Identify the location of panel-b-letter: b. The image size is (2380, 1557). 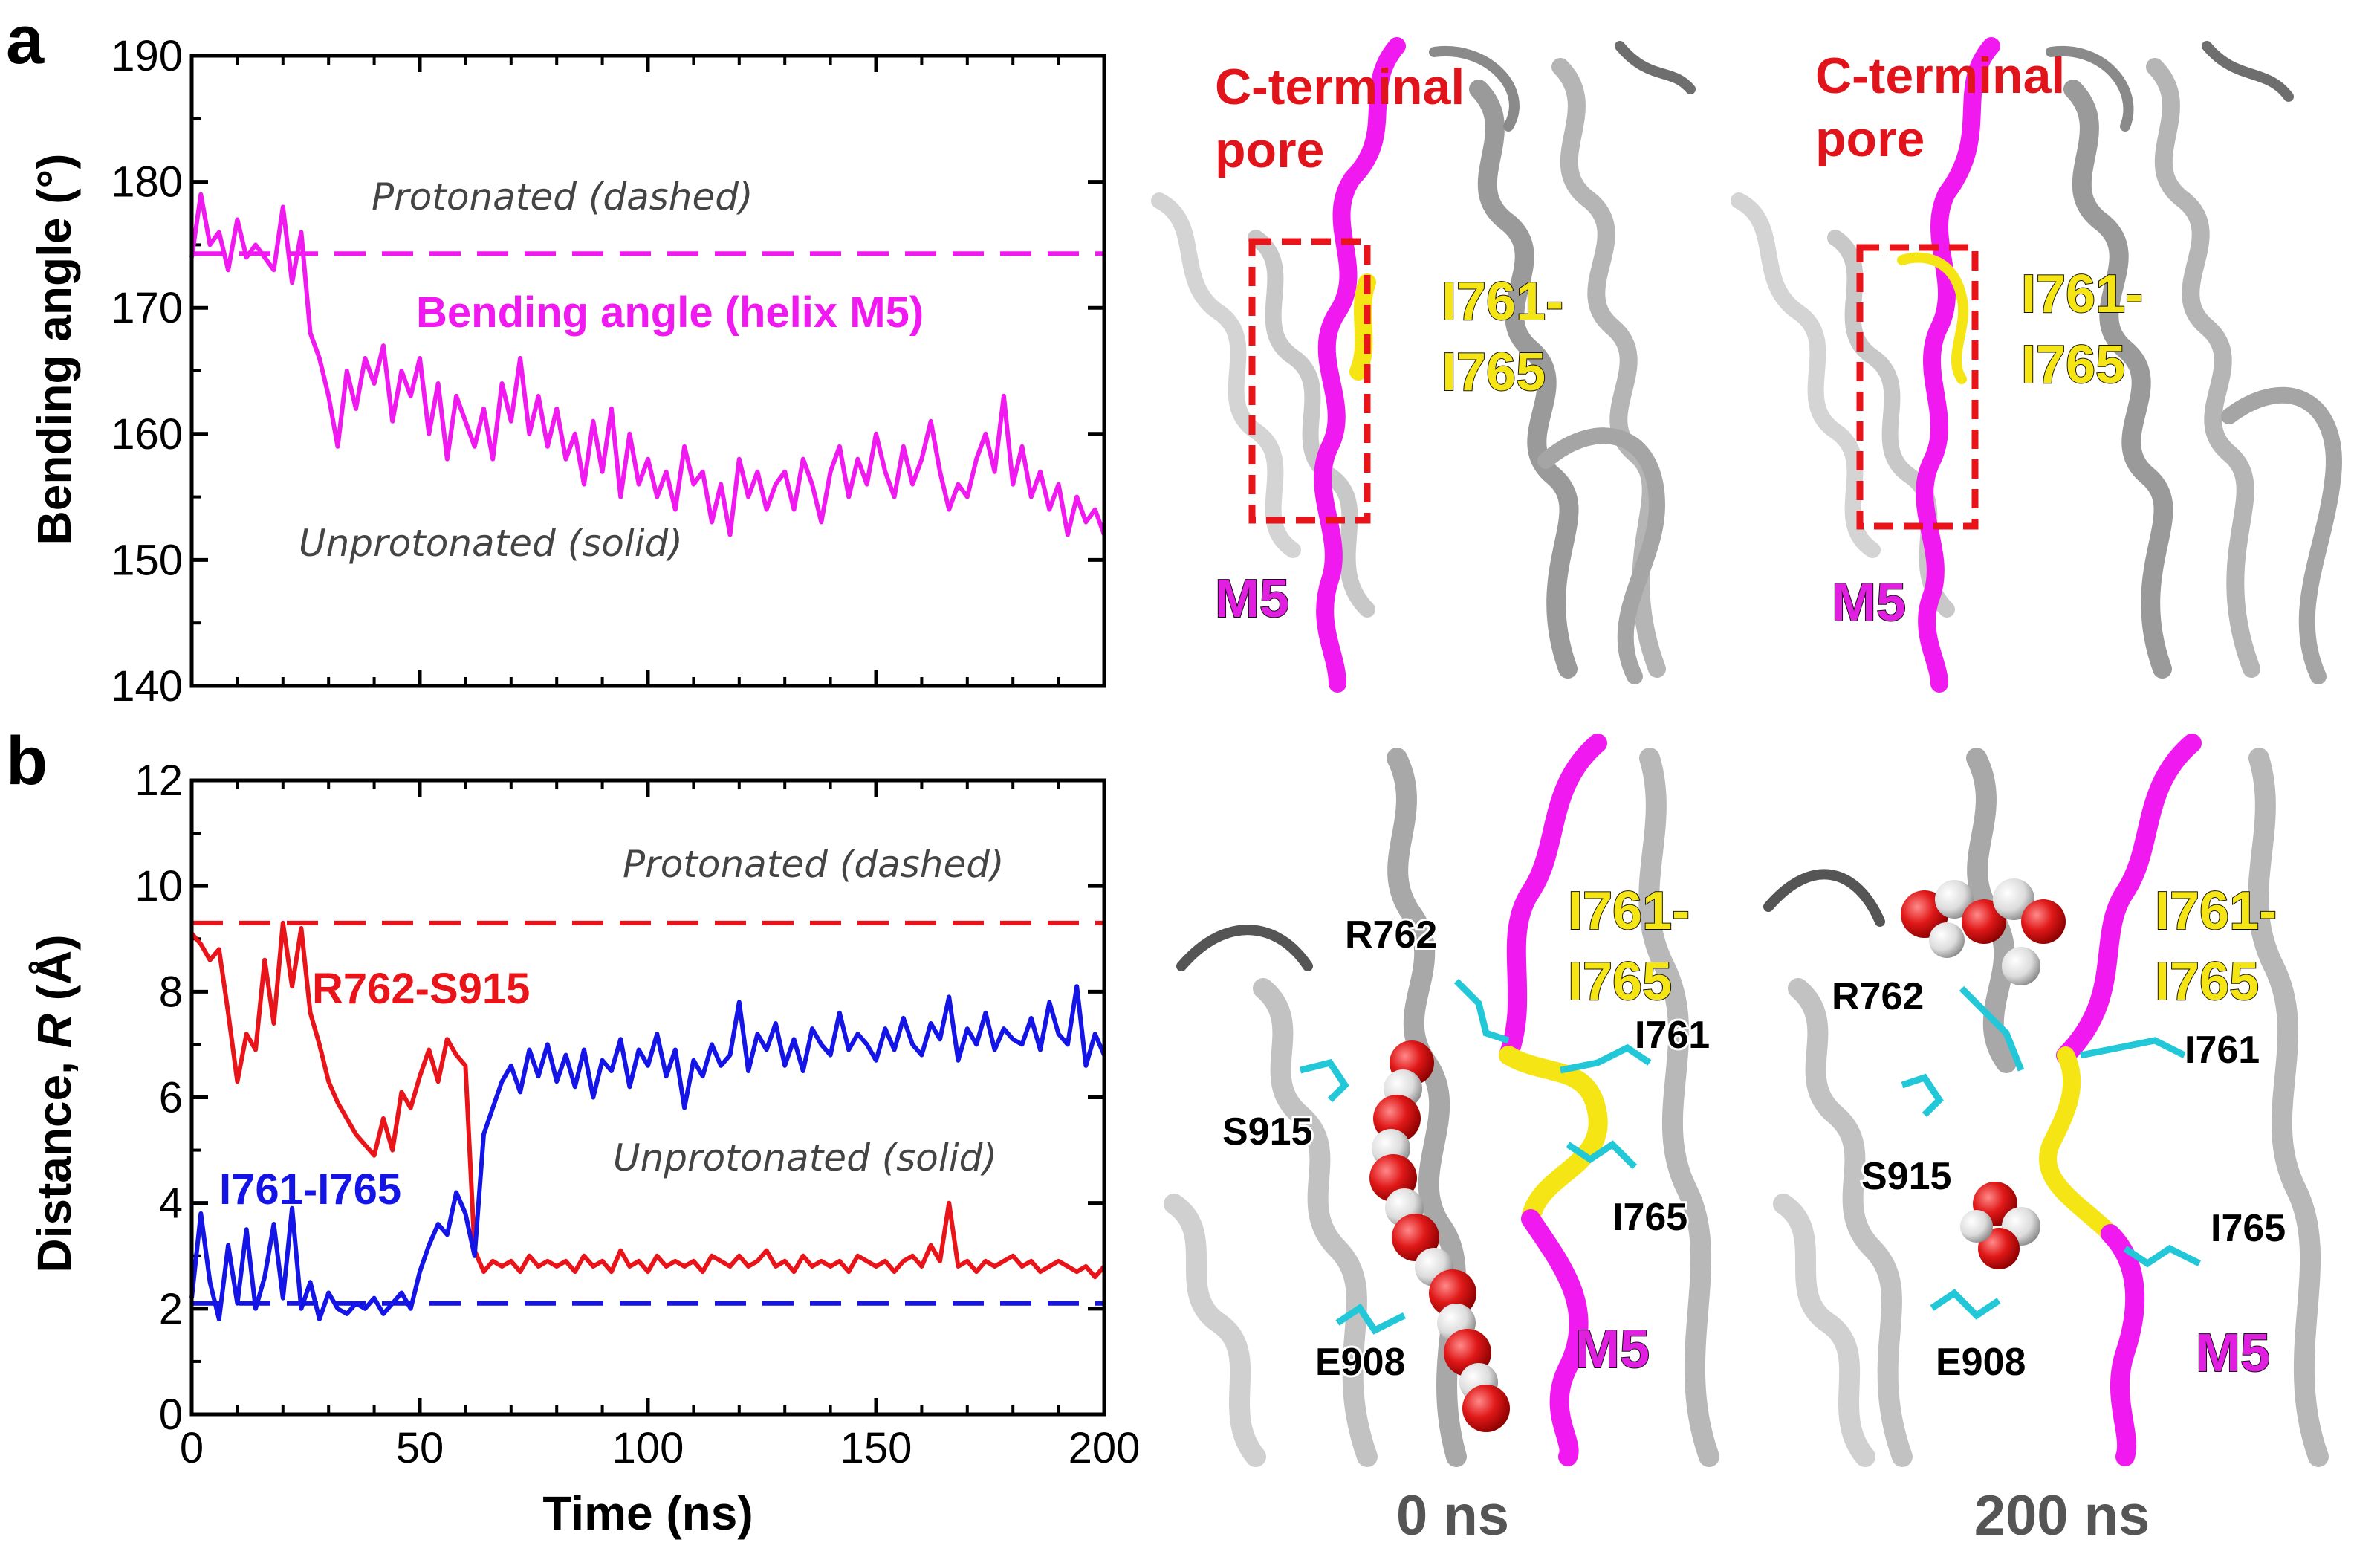
(27, 761).